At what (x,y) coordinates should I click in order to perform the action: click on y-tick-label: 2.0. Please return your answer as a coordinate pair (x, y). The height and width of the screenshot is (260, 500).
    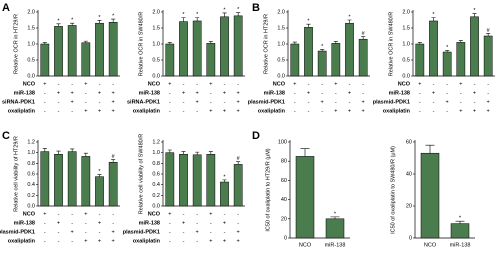
    Looking at the image, I should click on (406, 12).